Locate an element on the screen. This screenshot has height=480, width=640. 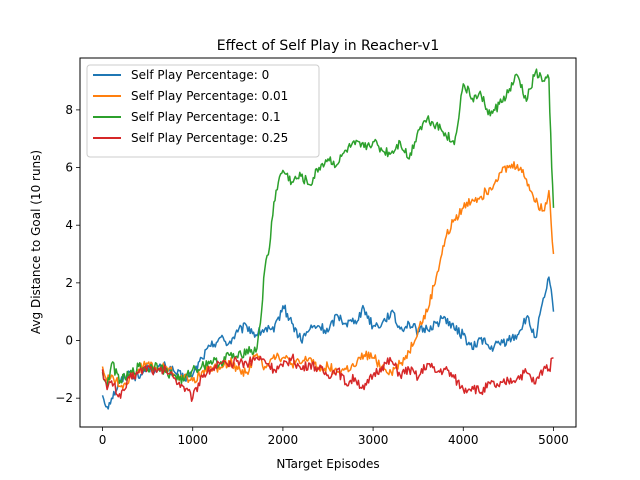
y-tick-label: 2 is located at coordinates (69, 283).